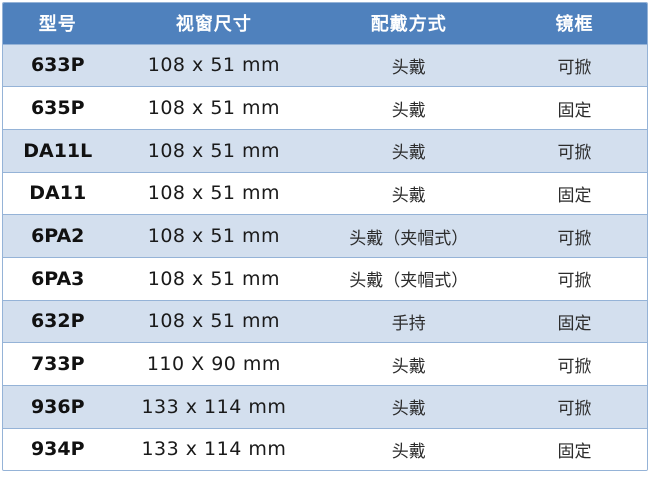 This screenshot has height=477, width=651. I want to click on model-cell: 6PA2, so click(58, 236).